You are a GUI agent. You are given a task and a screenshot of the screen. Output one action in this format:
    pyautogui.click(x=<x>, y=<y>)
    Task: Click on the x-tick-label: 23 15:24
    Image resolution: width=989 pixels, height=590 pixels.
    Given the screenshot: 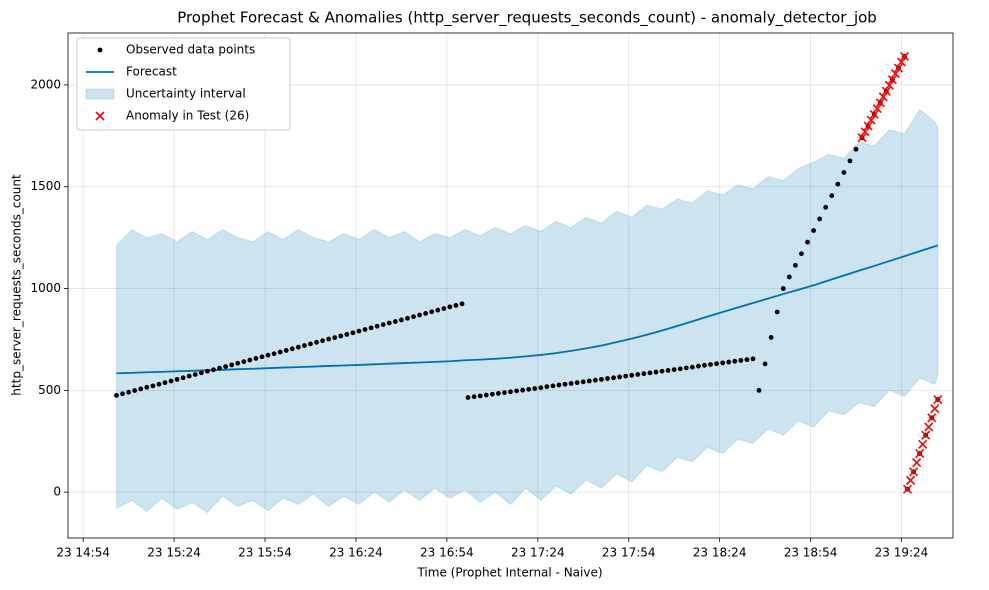 What is the action you would take?
    pyautogui.click(x=174, y=553)
    